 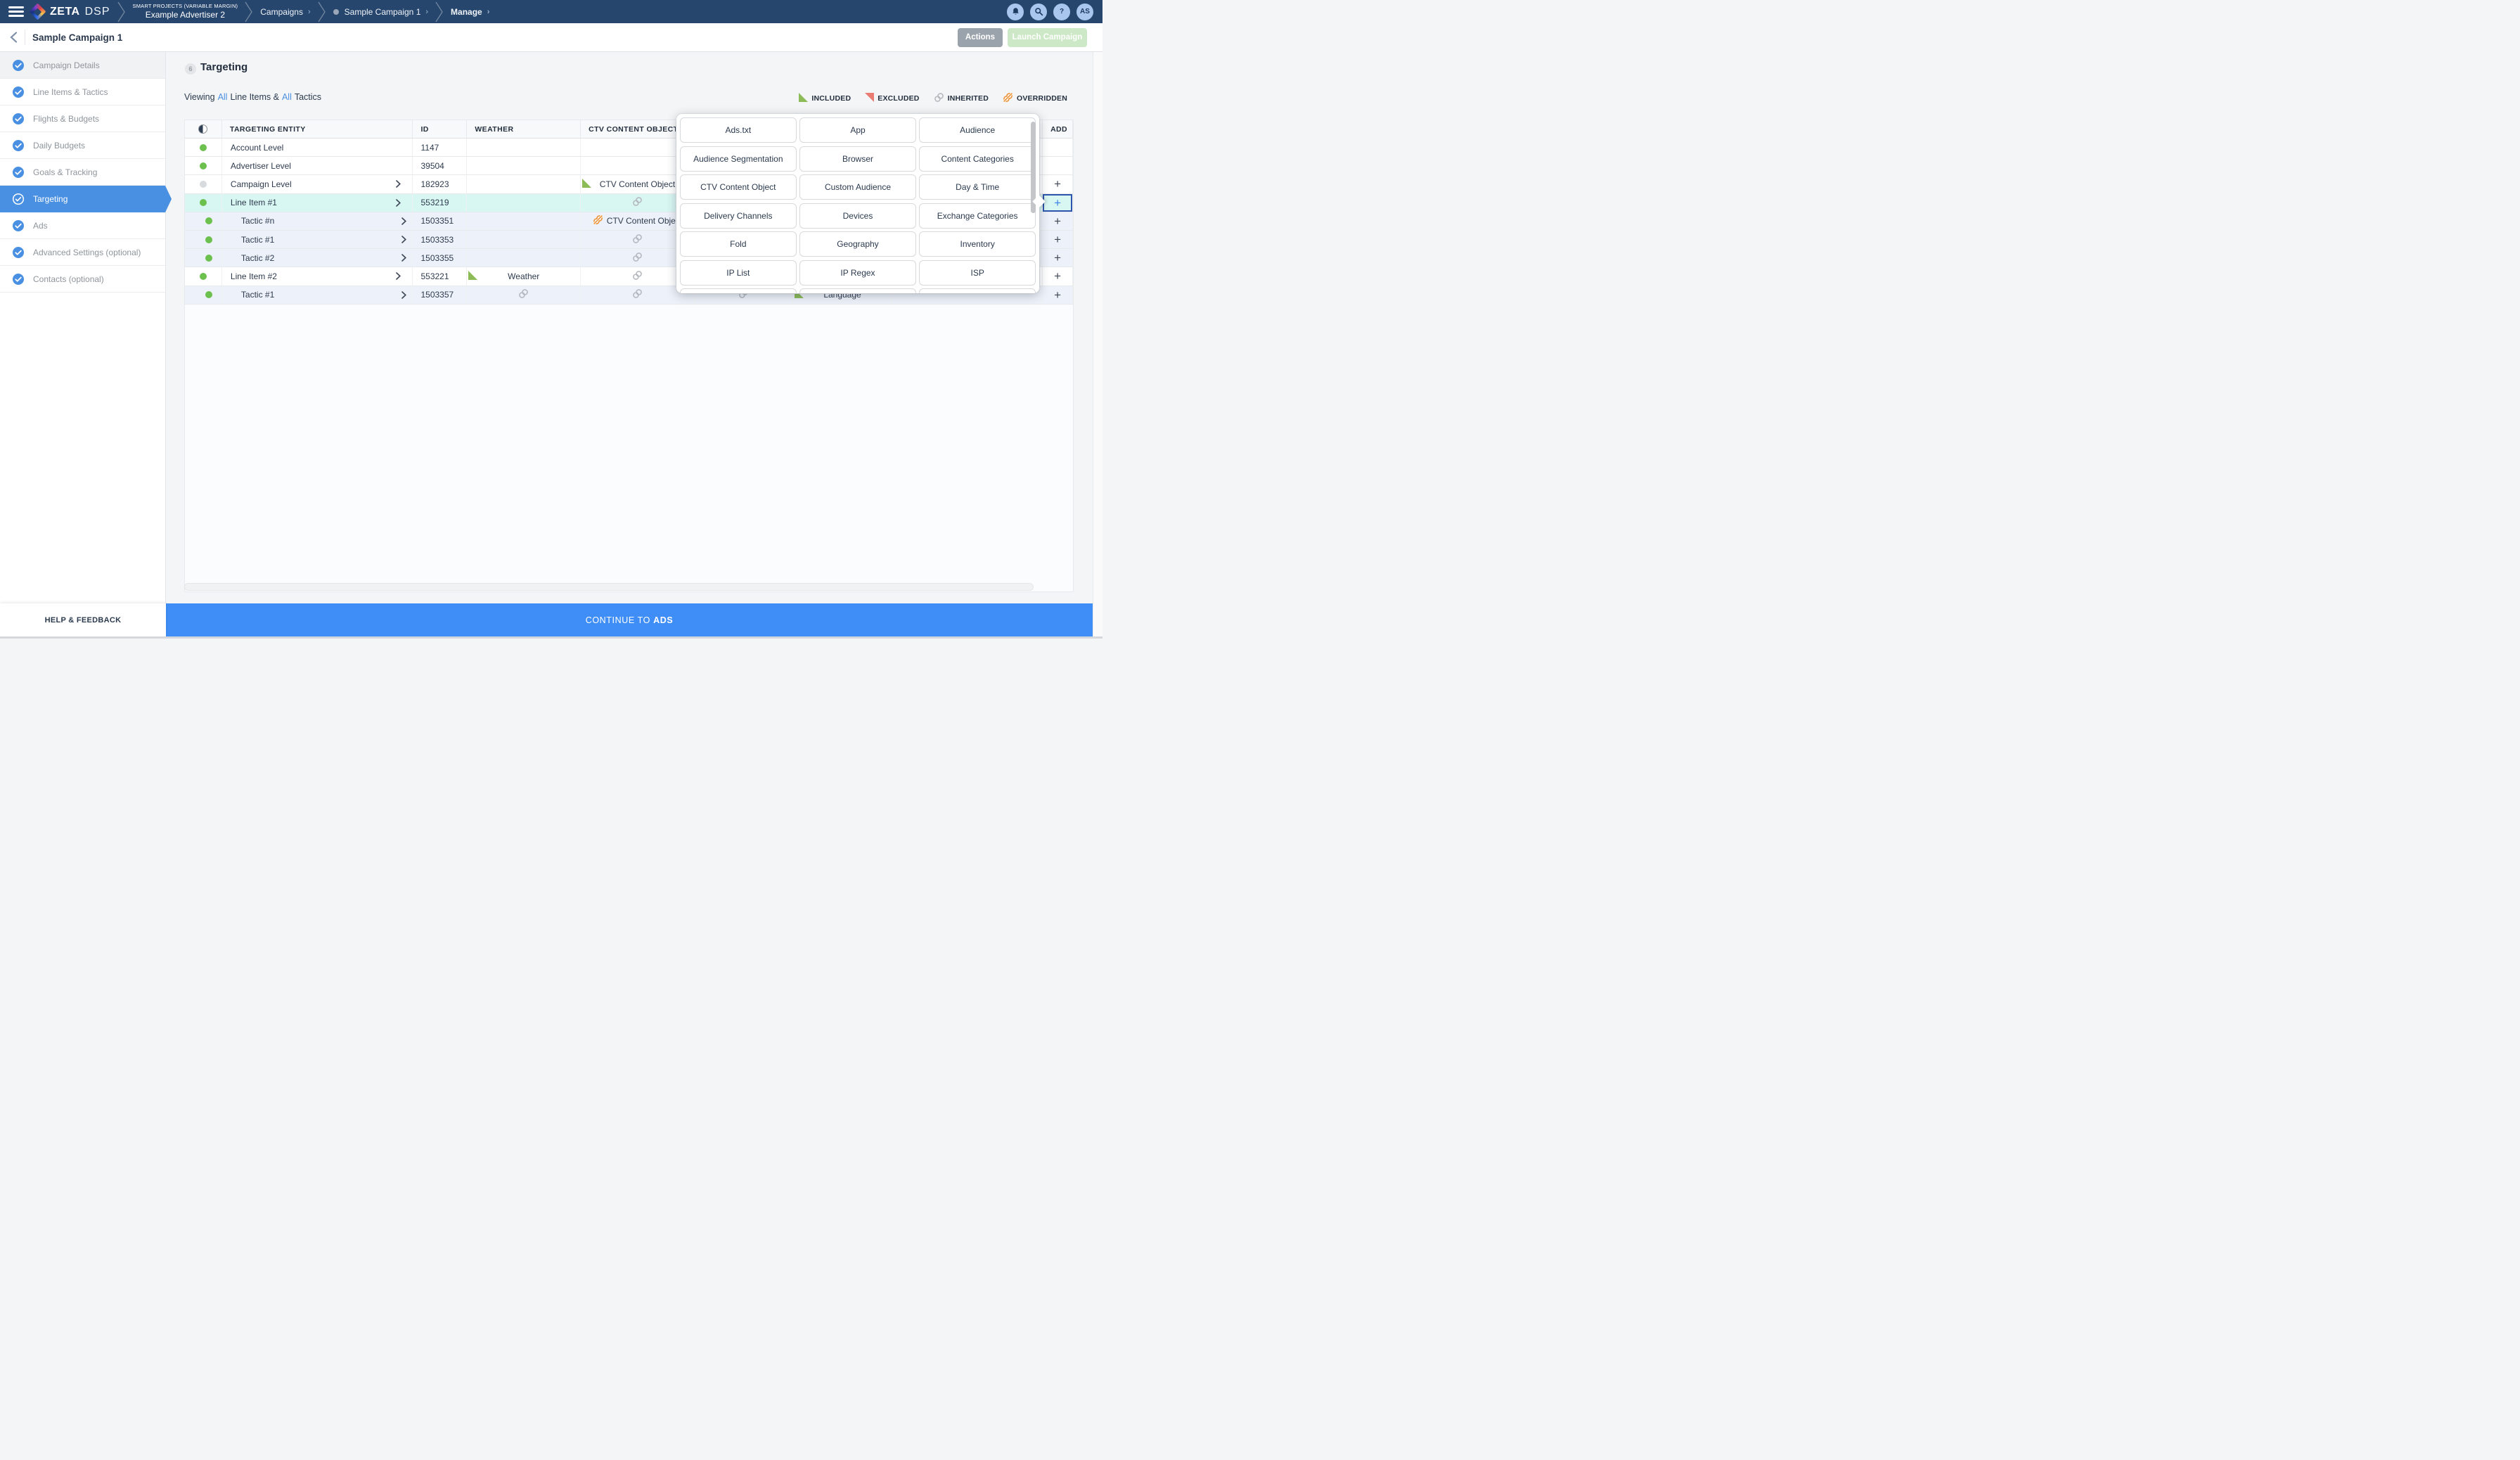 I want to click on sidebar-item-label: Line Items & Tactics, so click(x=70, y=92).